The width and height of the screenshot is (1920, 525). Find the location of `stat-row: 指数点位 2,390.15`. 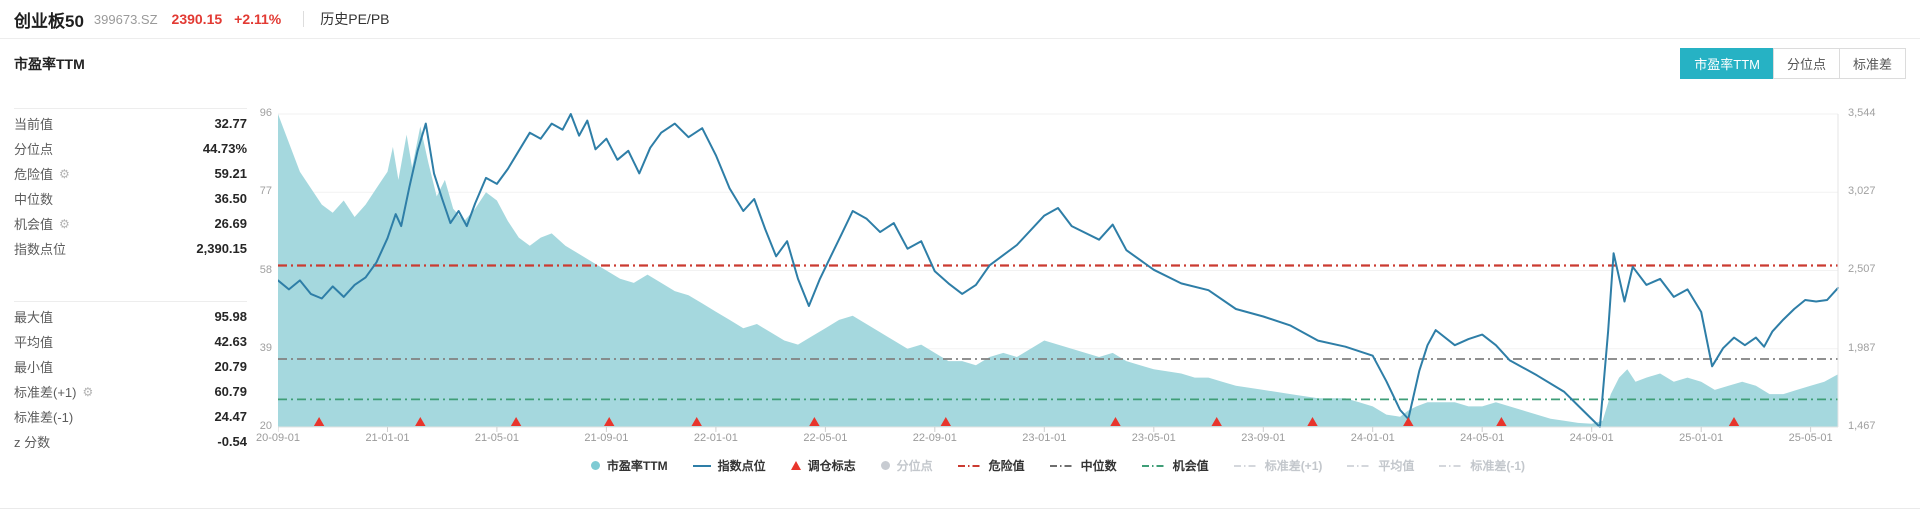

stat-row: 指数点位 2,390.15 is located at coordinates (130, 248).